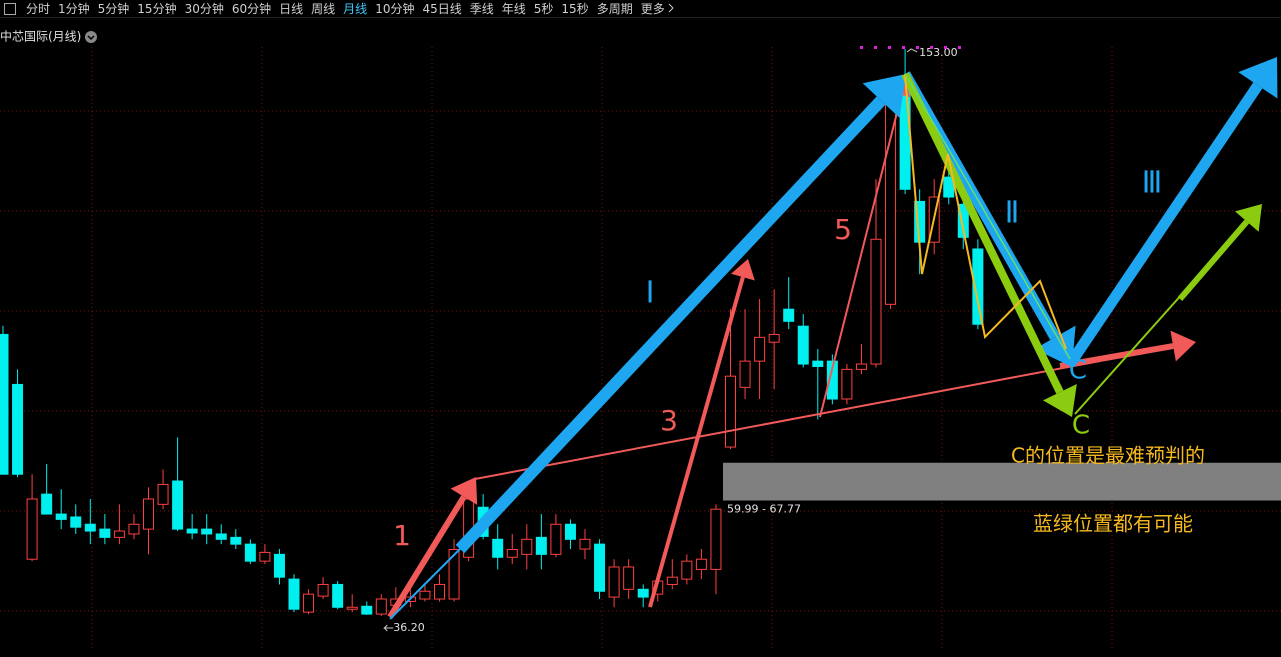  Describe the element at coordinates (669, 420) in the screenshot. I see `annotation: 3` at that location.